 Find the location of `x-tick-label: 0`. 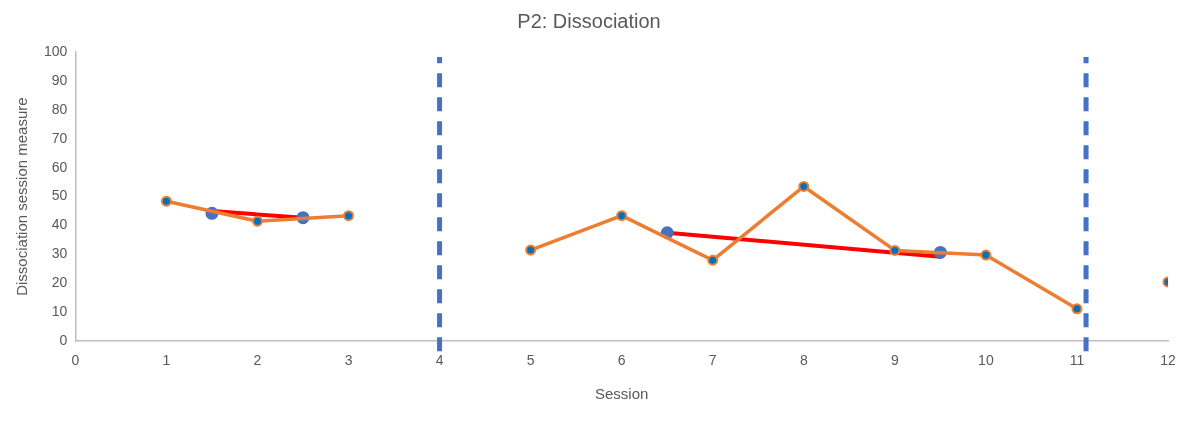

x-tick-label: 0 is located at coordinates (75, 360).